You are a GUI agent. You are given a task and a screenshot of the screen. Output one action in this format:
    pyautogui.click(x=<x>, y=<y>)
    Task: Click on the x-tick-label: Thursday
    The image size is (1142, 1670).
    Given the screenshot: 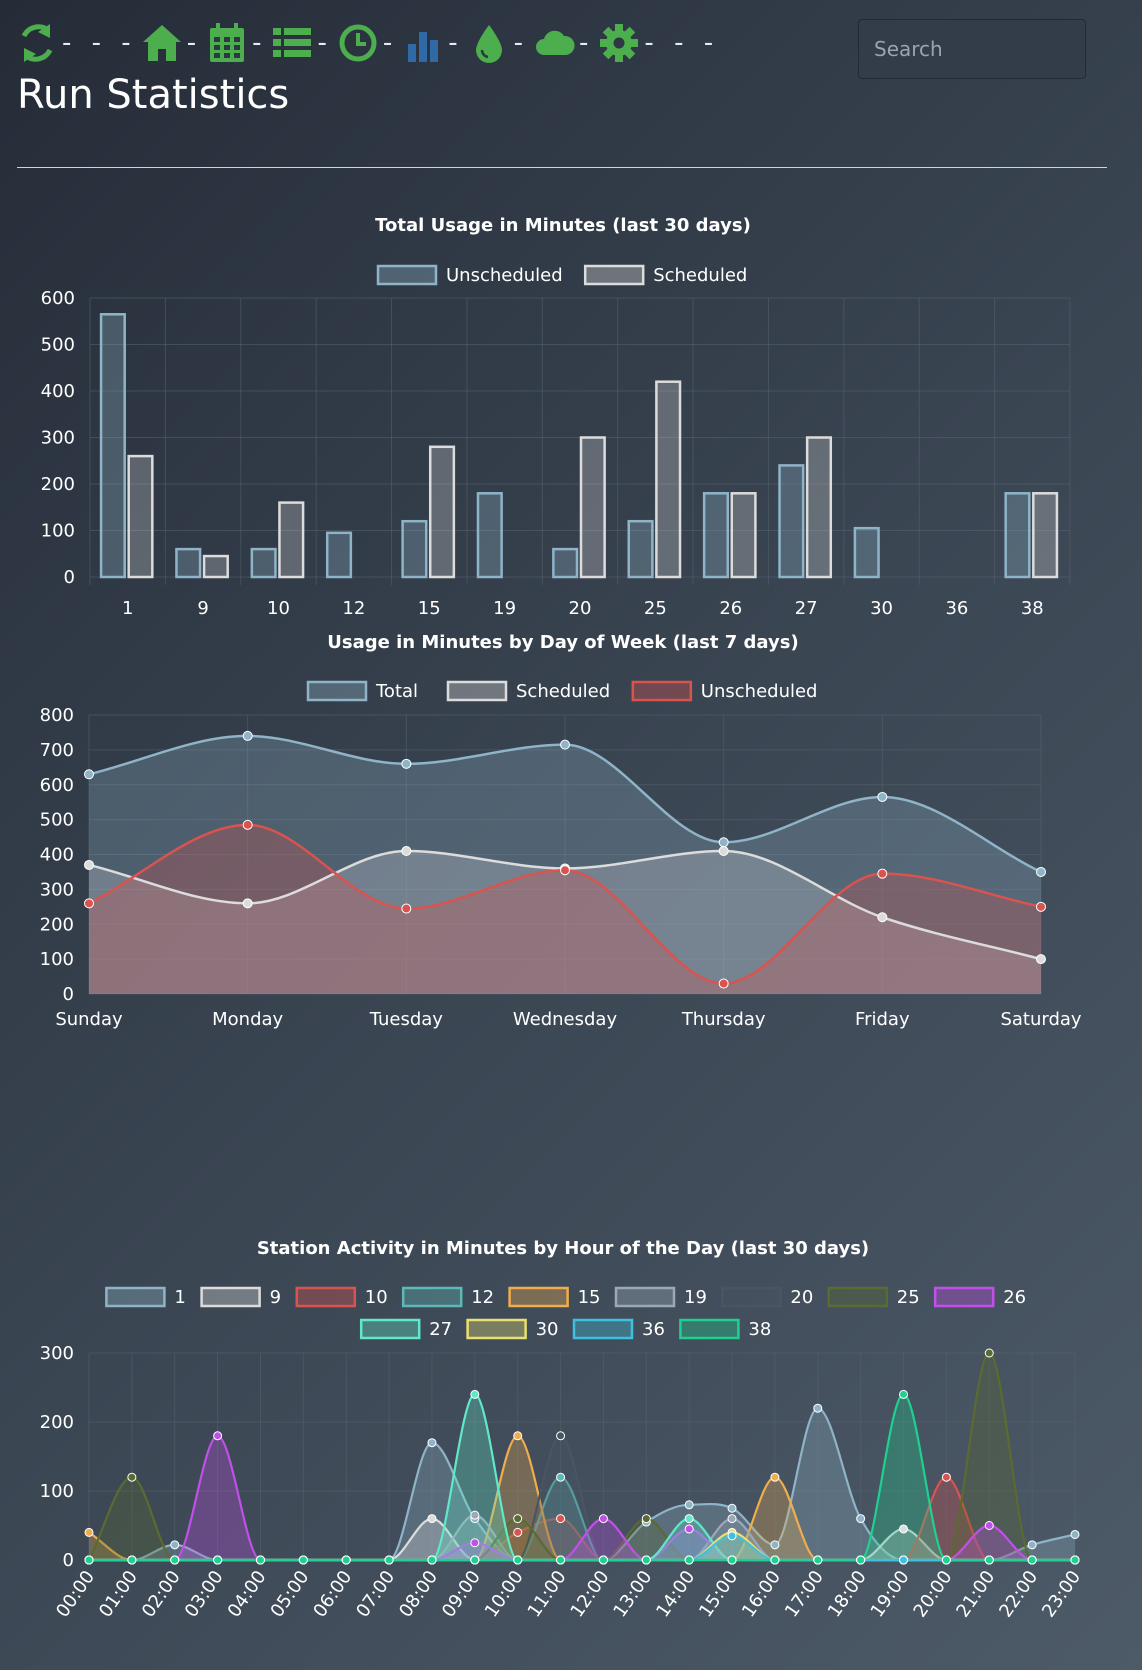 What is the action you would take?
    pyautogui.click(x=723, y=1019)
    